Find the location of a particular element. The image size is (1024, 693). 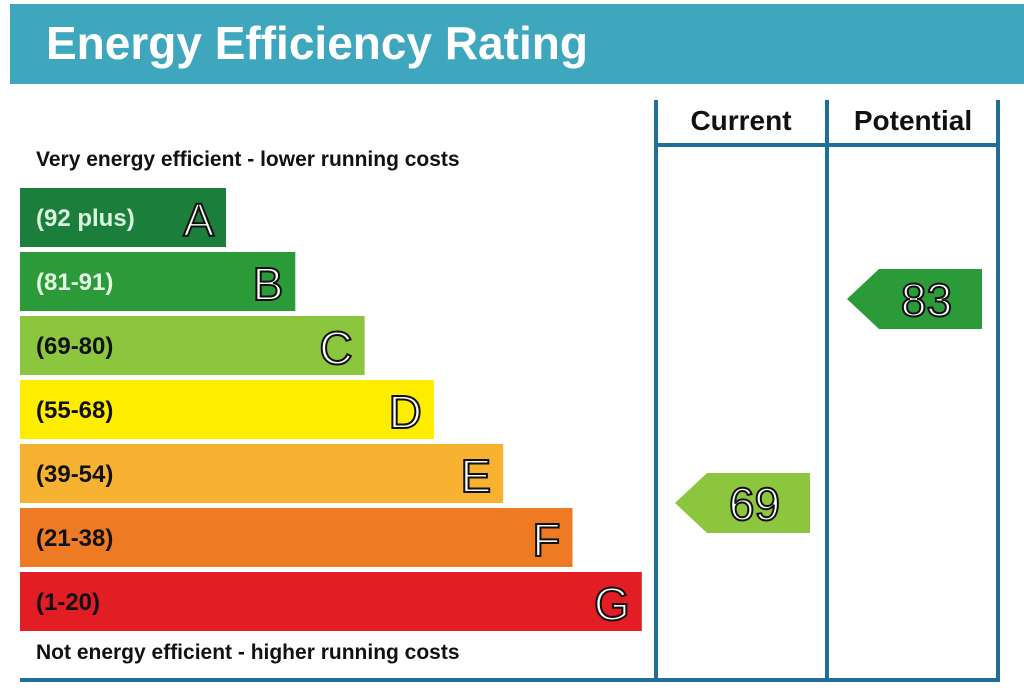

band-range-label: (39-54) is located at coordinates (74, 474).